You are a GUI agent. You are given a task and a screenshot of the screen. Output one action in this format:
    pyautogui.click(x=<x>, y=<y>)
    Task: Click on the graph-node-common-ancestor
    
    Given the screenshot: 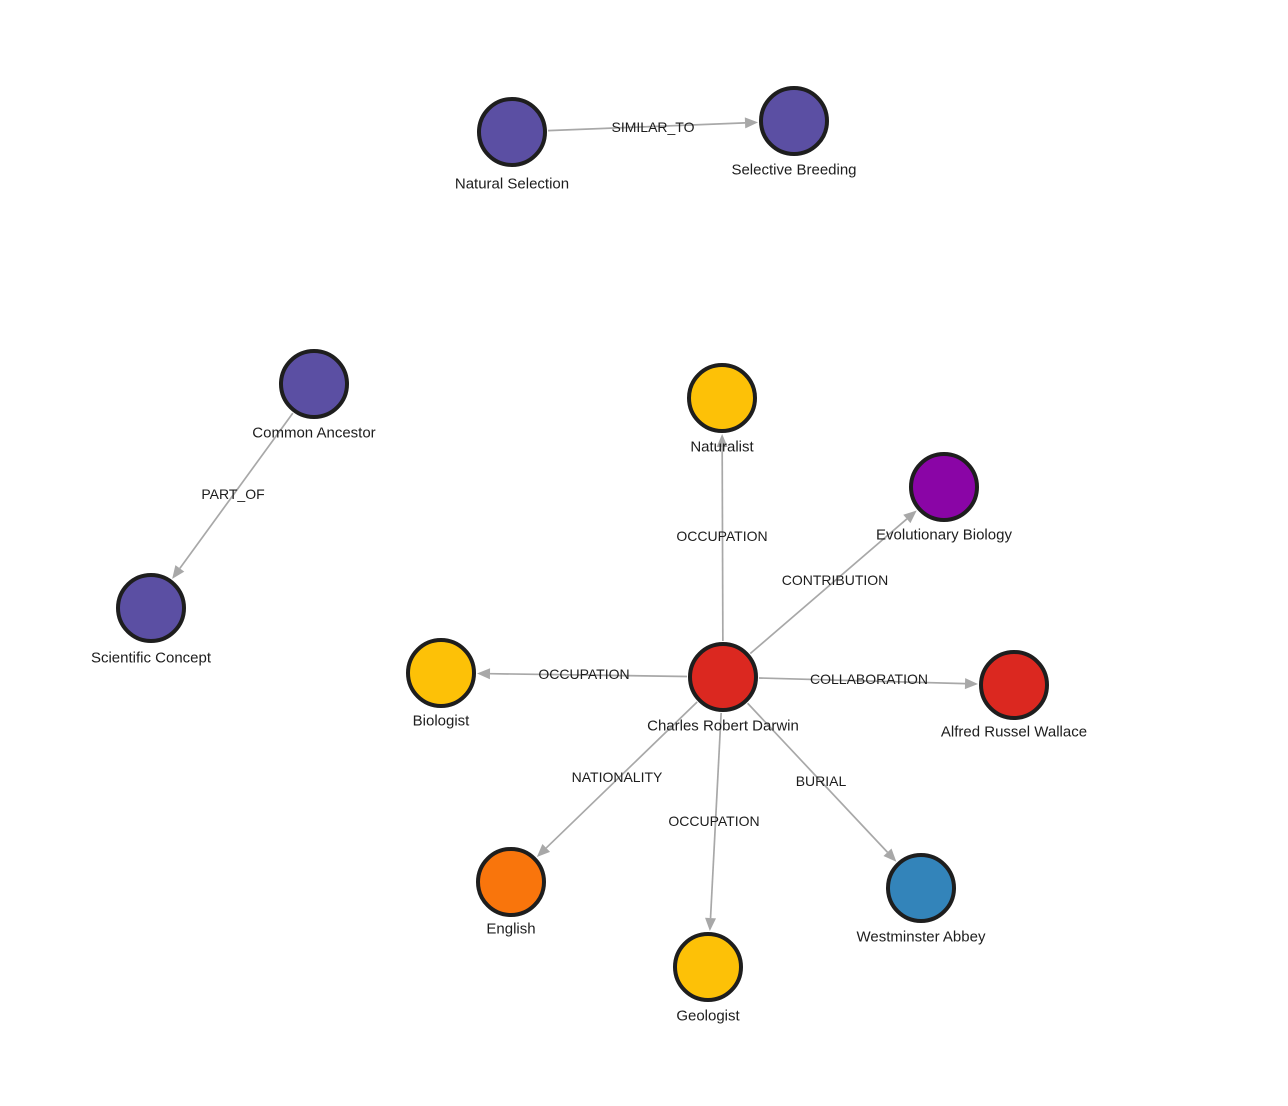 What is the action you would take?
    pyautogui.click(x=314, y=384)
    